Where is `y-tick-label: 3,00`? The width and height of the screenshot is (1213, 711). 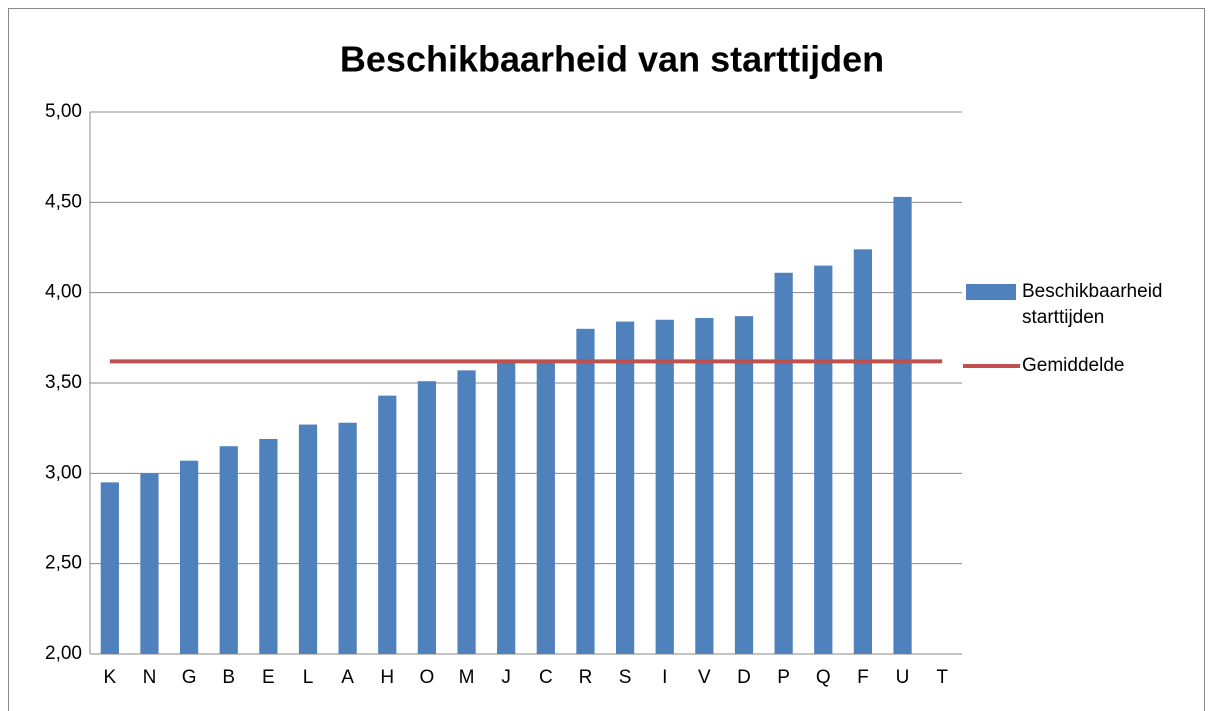
y-tick-label: 3,00 is located at coordinates (63, 472).